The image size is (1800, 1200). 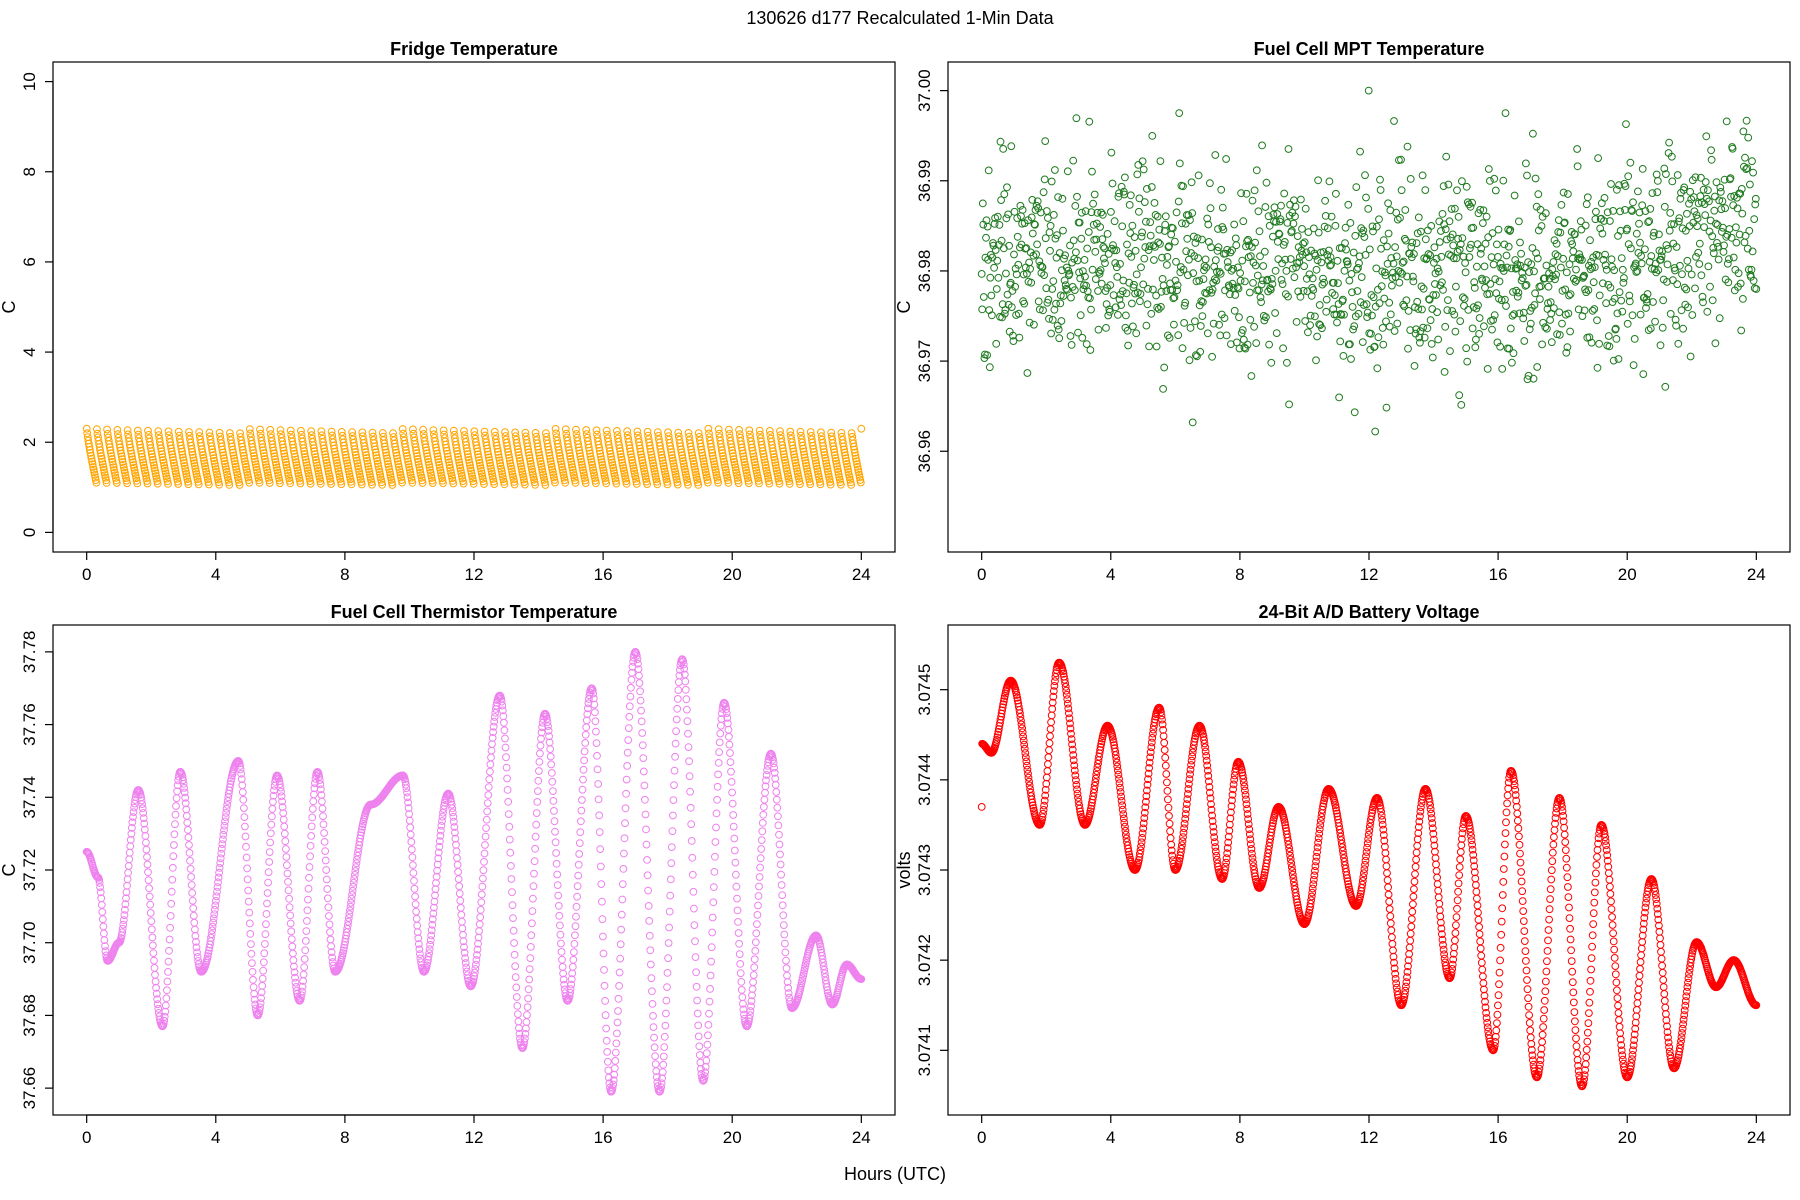 What do you see at coordinates (924, 451) in the screenshot?
I see `y-tick-label: 36.96` at bounding box center [924, 451].